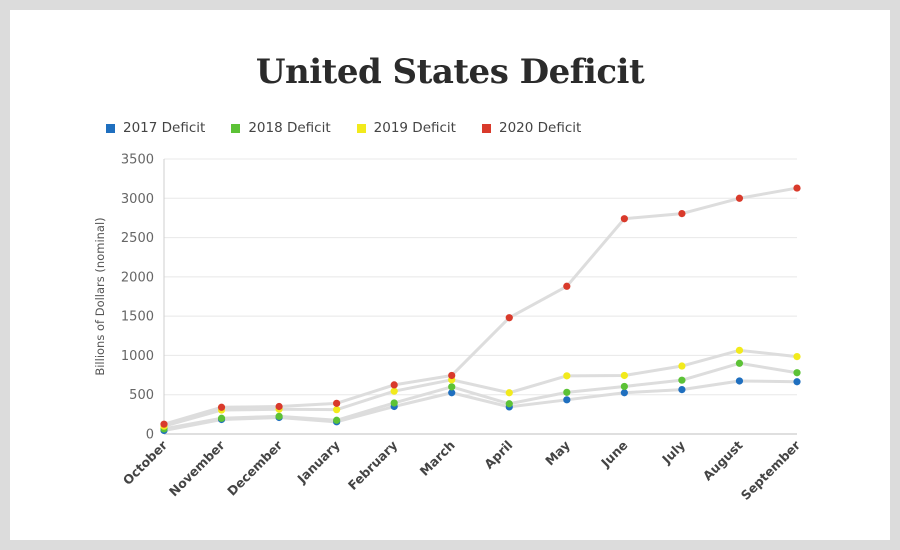  What do you see at coordinates (141, 395) in the screenshot?
I see `y-tick-label: 500` at bounding box center [141, 395].